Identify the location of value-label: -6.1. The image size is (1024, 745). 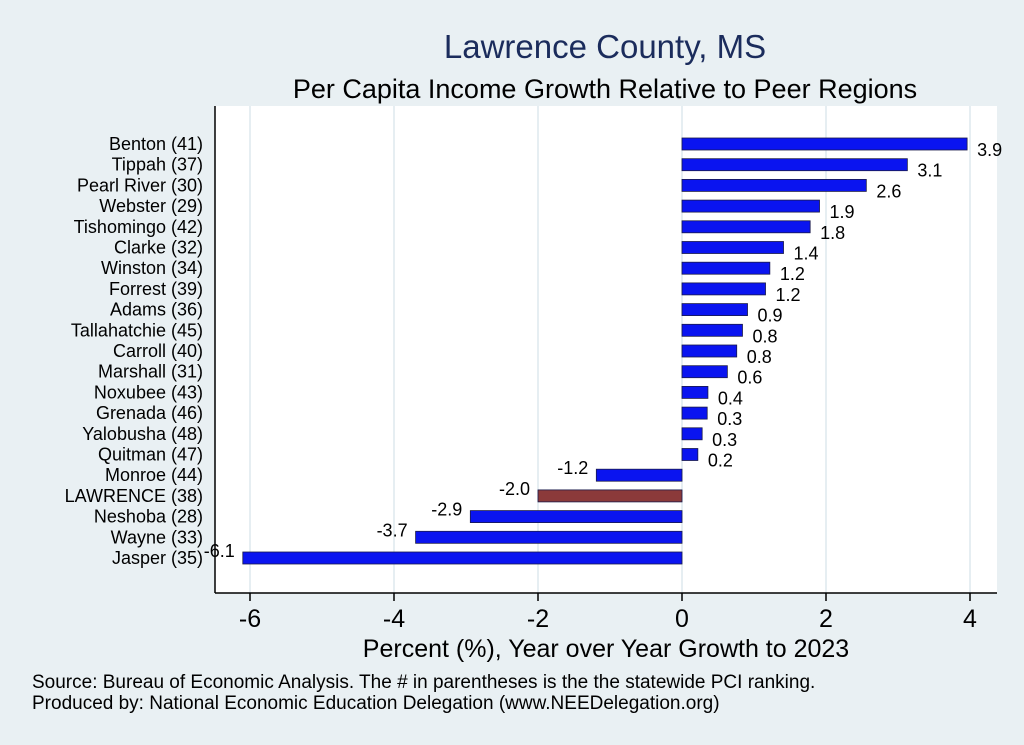
(219, 551).